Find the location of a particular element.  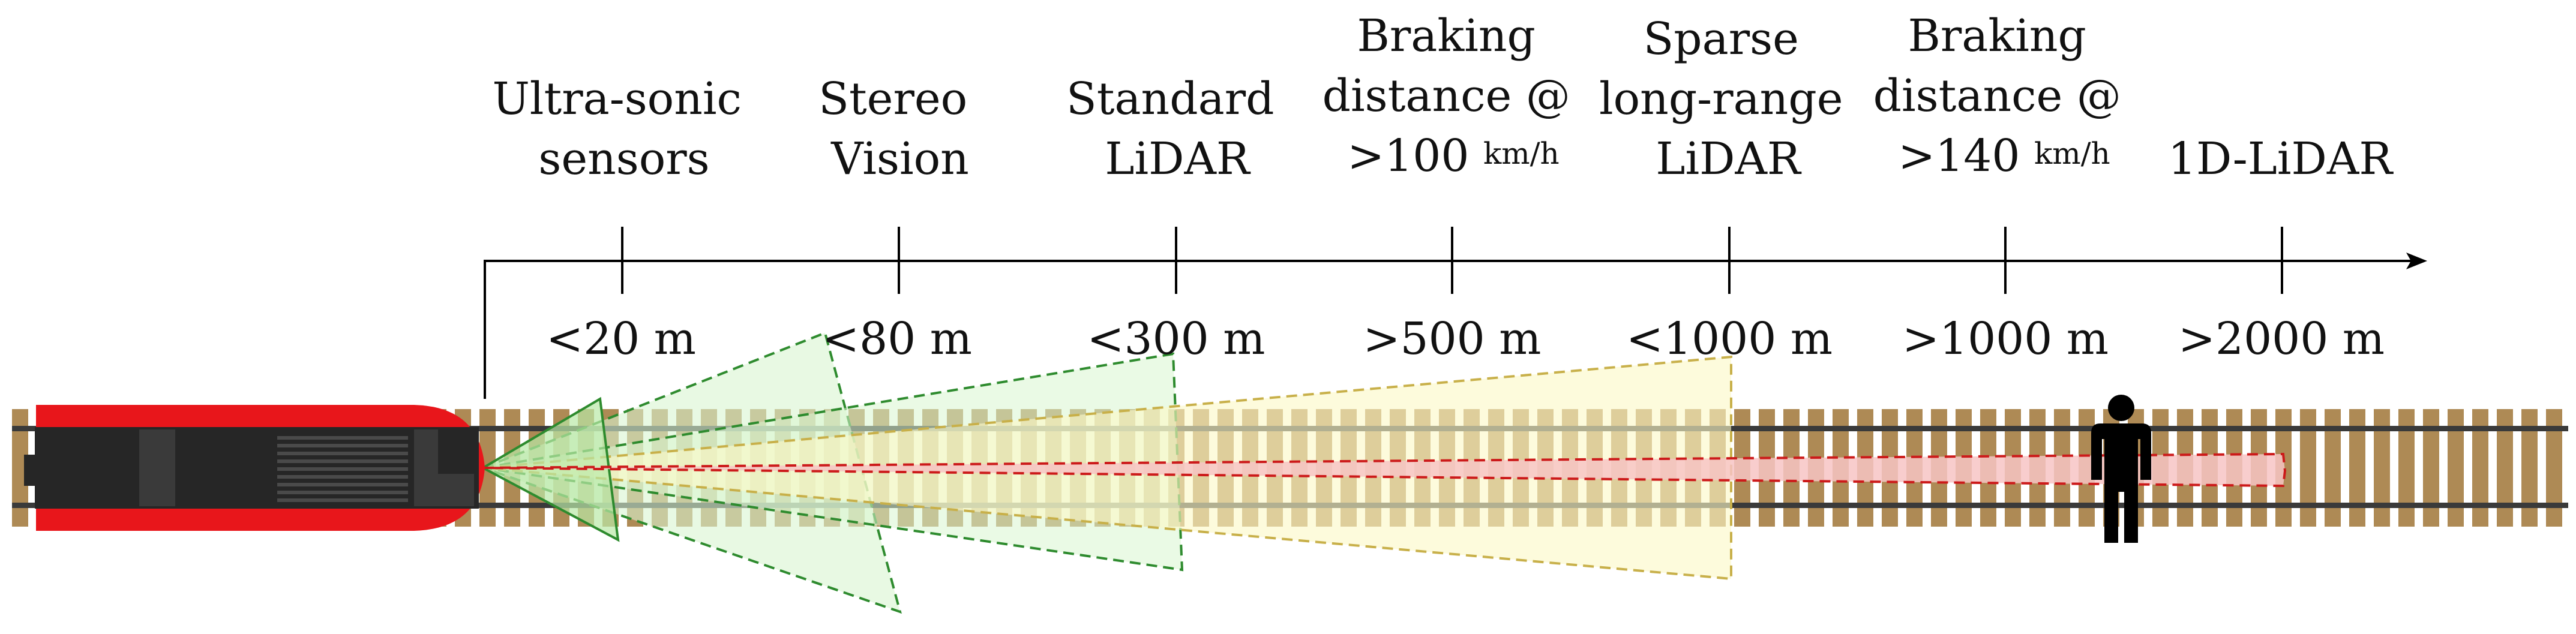

label-line: Sparse is located at coordinates (1721, 39).